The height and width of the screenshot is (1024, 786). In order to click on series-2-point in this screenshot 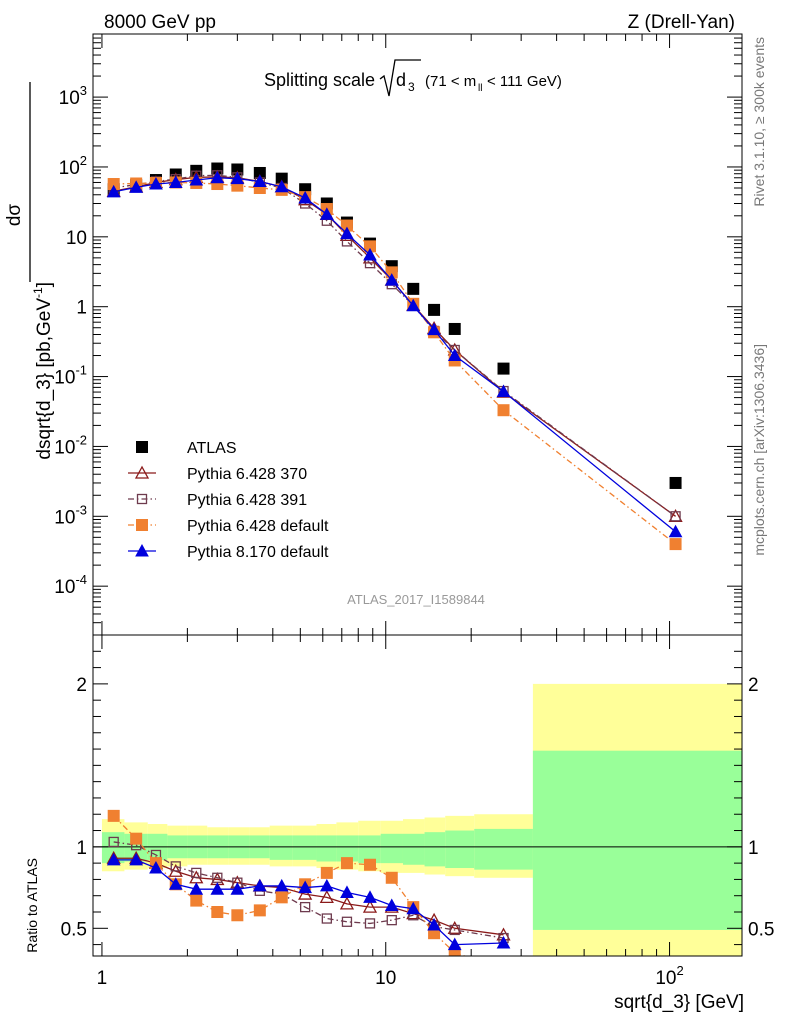, I will do `click(675, 516)`.